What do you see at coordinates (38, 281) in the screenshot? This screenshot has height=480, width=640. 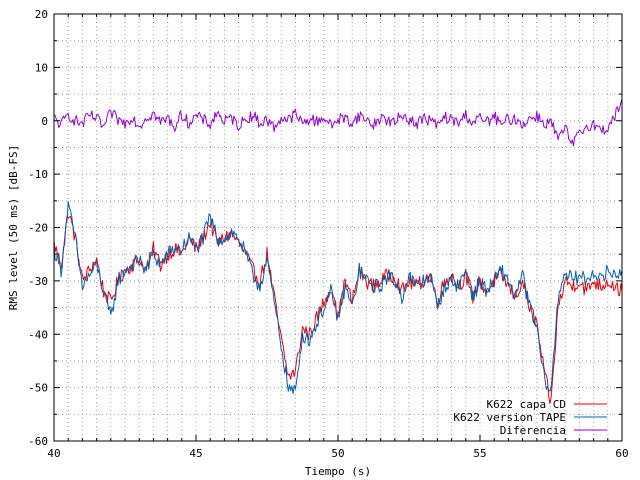 I see `y-tick-label: -30` at bounding box center [38, 281].